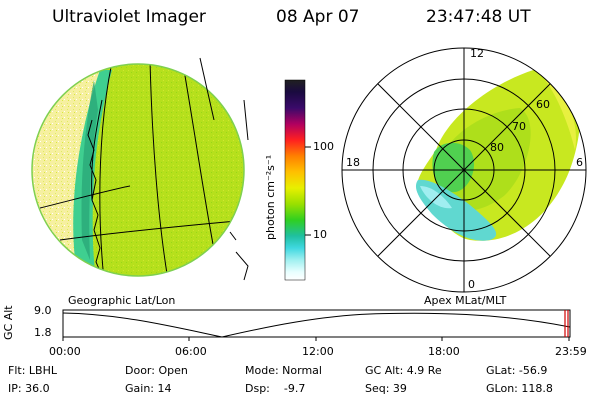  Describe the element at coordinates (43, 310) in the screenshot. I see `ytick-top: 9.0` at that location.